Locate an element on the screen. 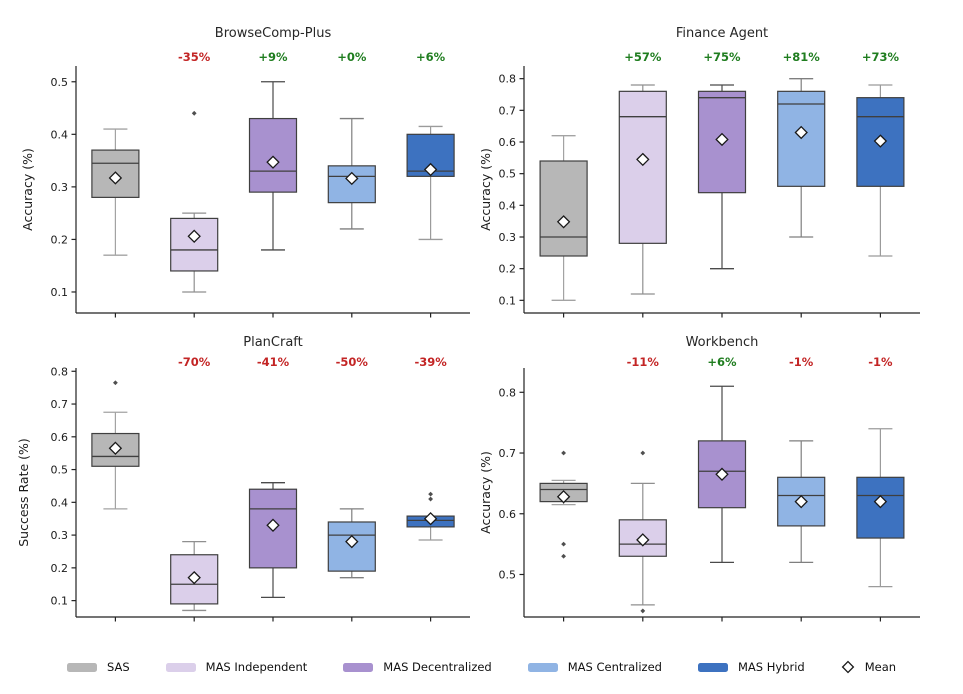 The width and height of the screenshot is (963, 694). mas-decentralized-swatch-icon is located at coordinates (358, 667).